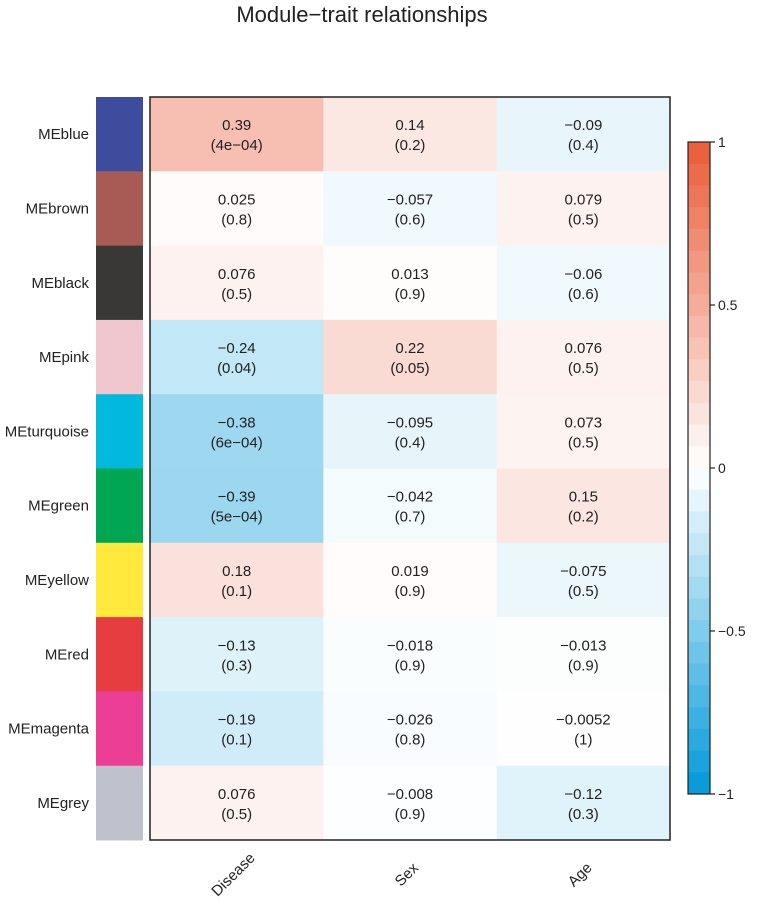  I want to click on cell-meturquoise-sex, so click(410, 431).